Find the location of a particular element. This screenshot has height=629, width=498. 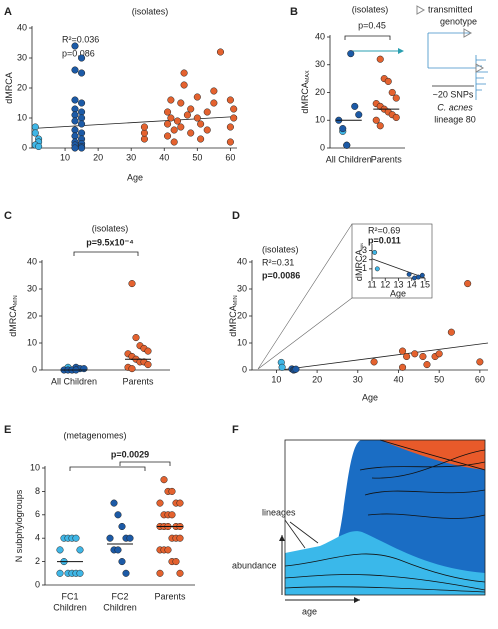

x-tick-label: All Children is located at coordinates (349, 159).